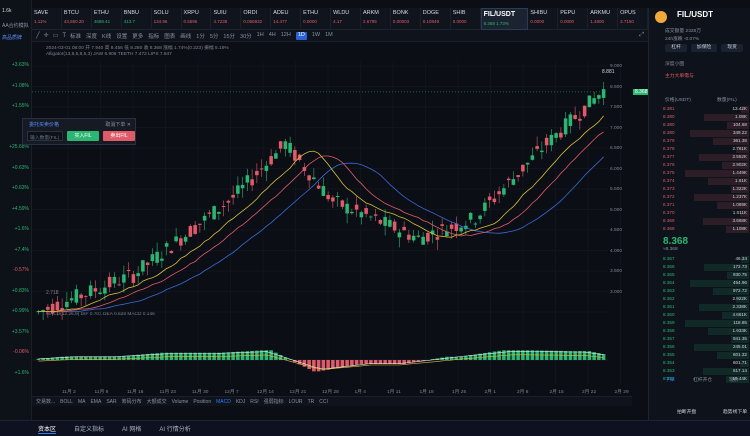 The width and height of the screenshot is (750, 436). I want to click on insurance-button: 加保险, so click(704, 48).